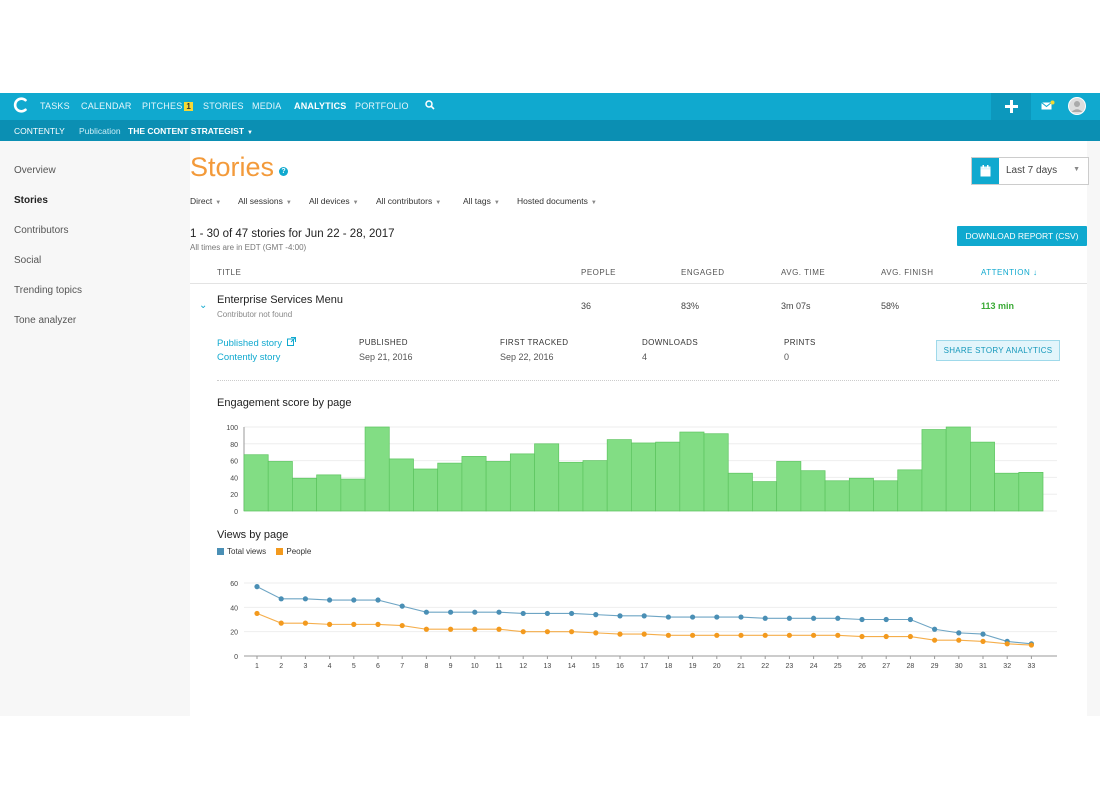  Describe the element at coordinates (330, 666) in the screenshot. I see `x-tick-label: 4` at that location.